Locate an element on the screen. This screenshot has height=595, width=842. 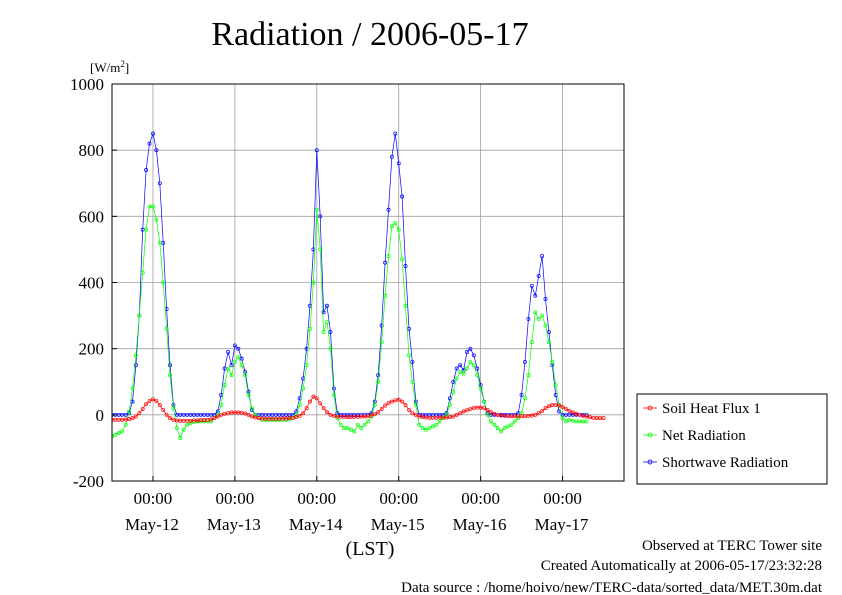
x-tick-date-label: May-14 is located at coordinates (316, 524).